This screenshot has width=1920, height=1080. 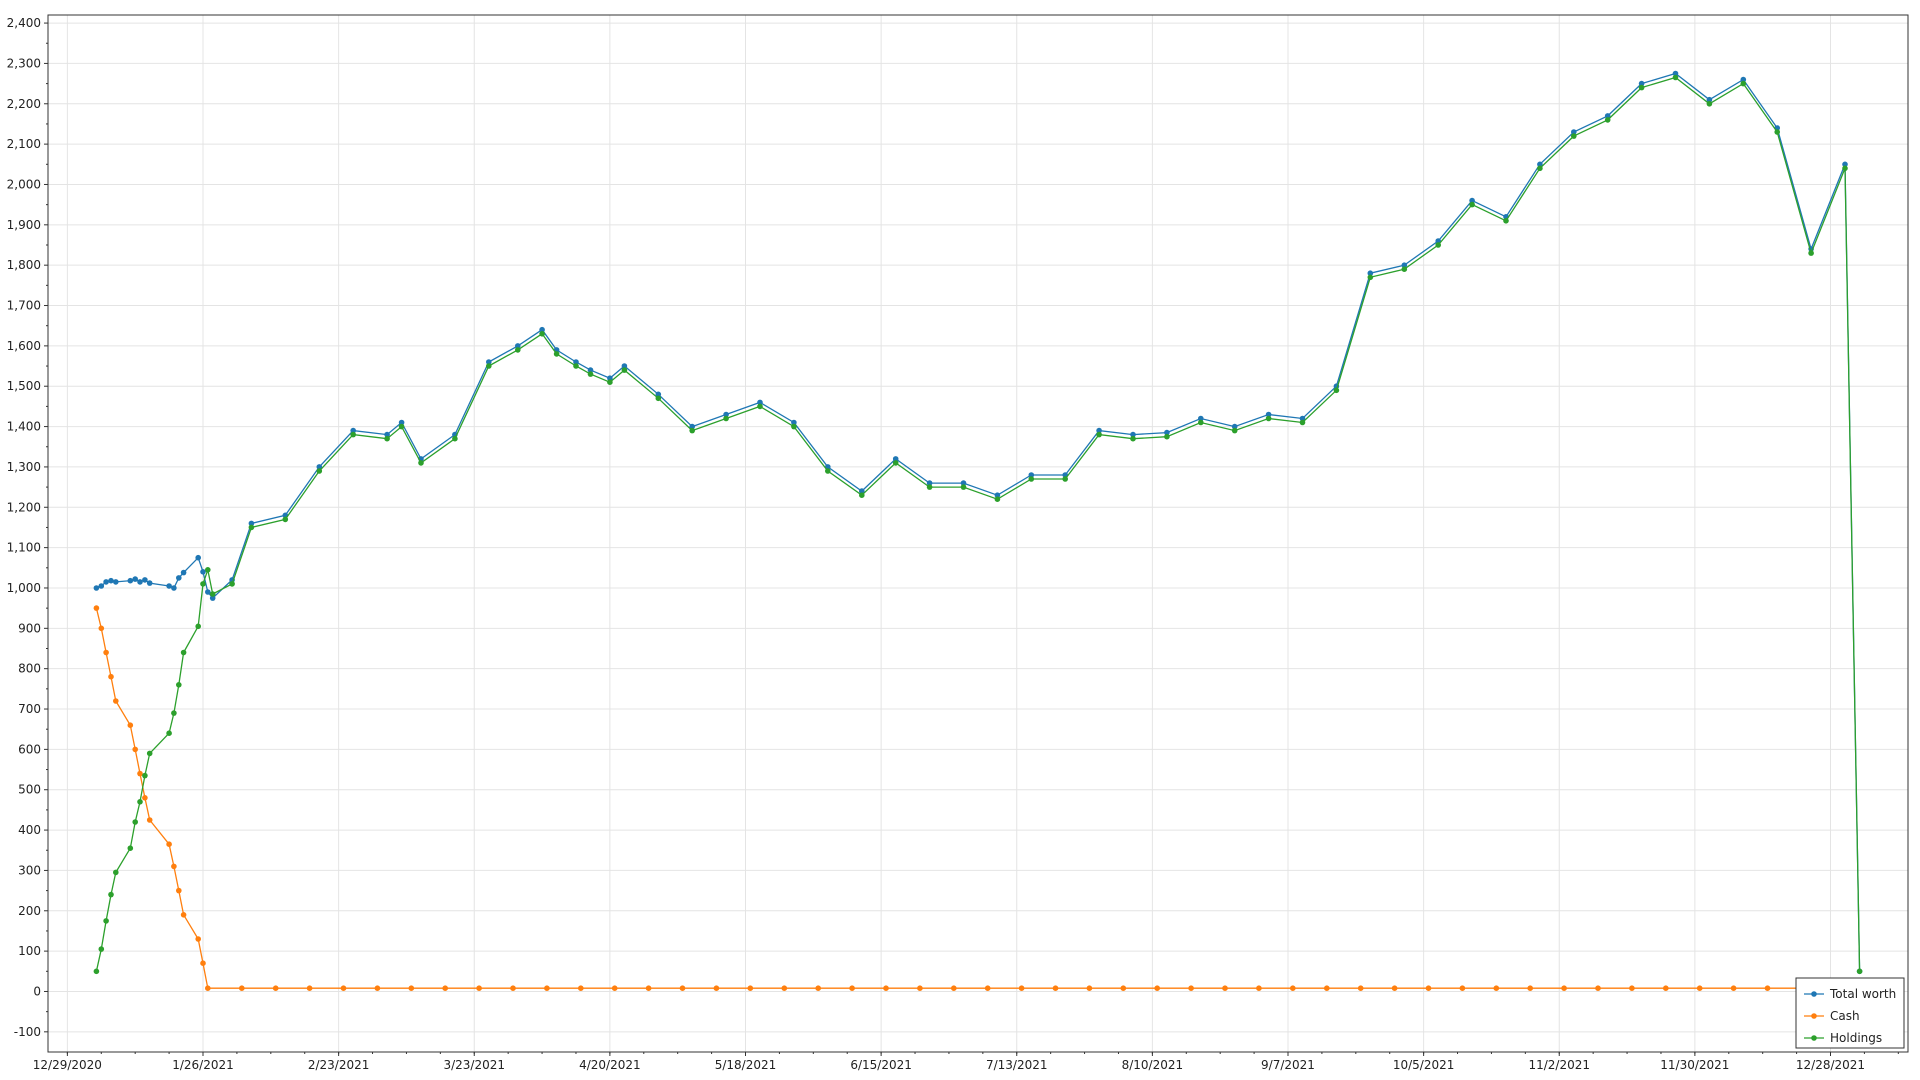 I want to click on y-tick-label: 2,200, so click(x=24, y=104).